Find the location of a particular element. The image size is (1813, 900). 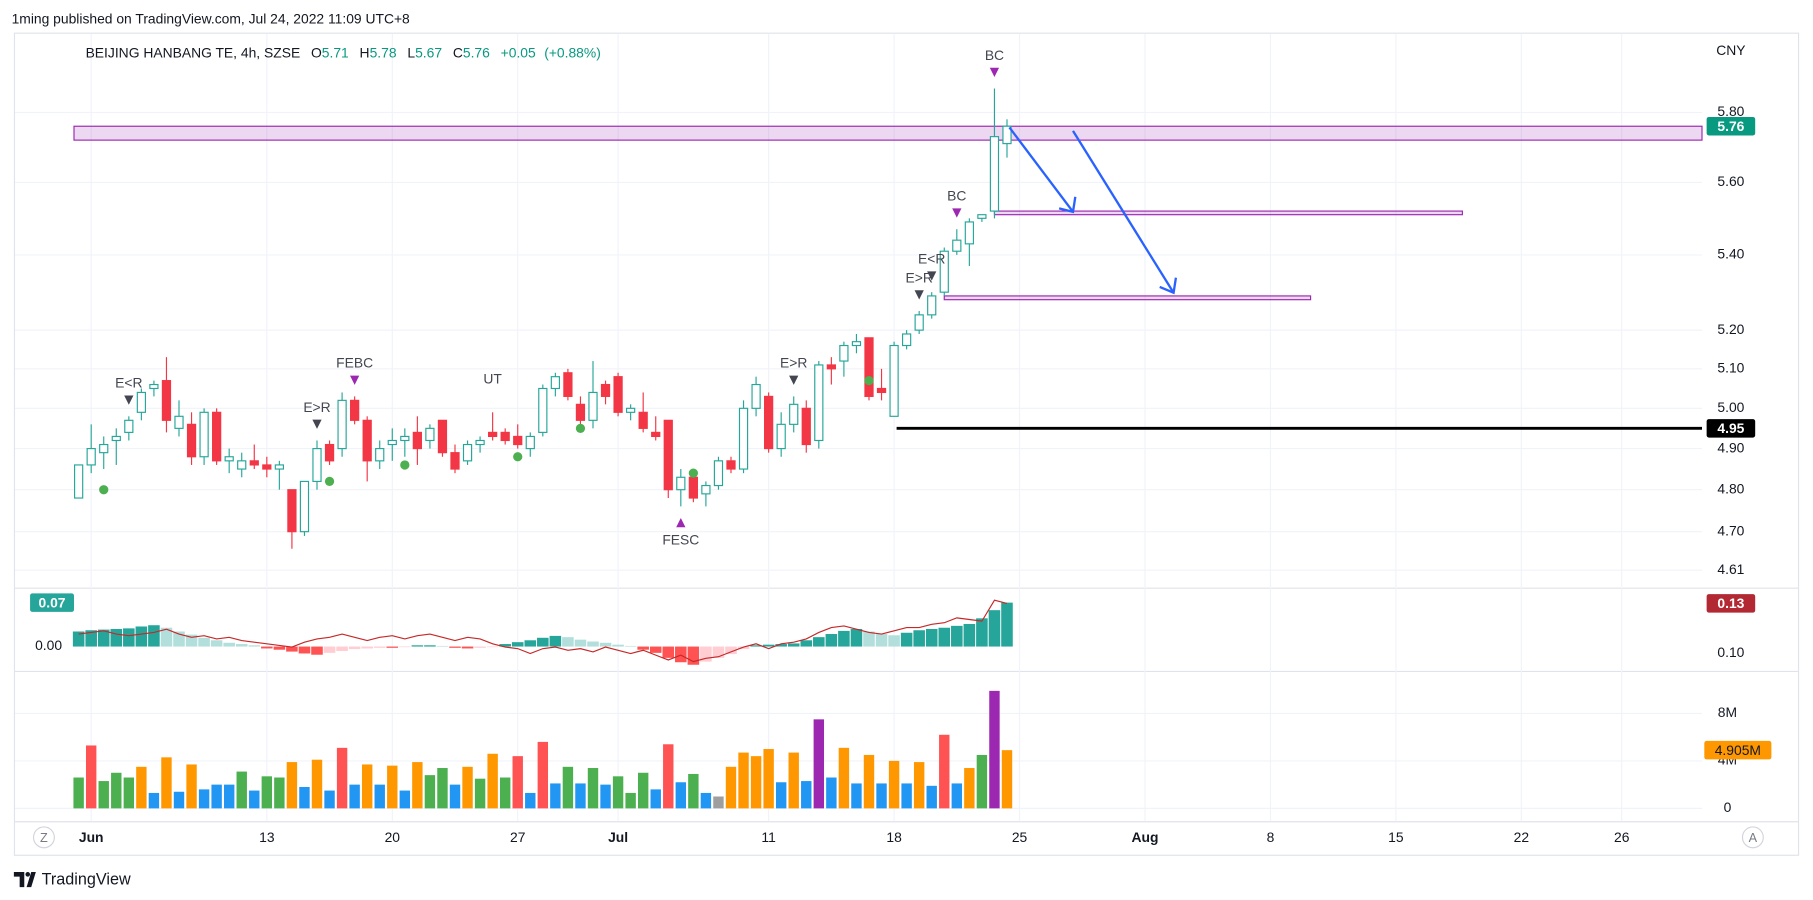

y-tick-label: 4.61 is located at coordinates (1730, 569).